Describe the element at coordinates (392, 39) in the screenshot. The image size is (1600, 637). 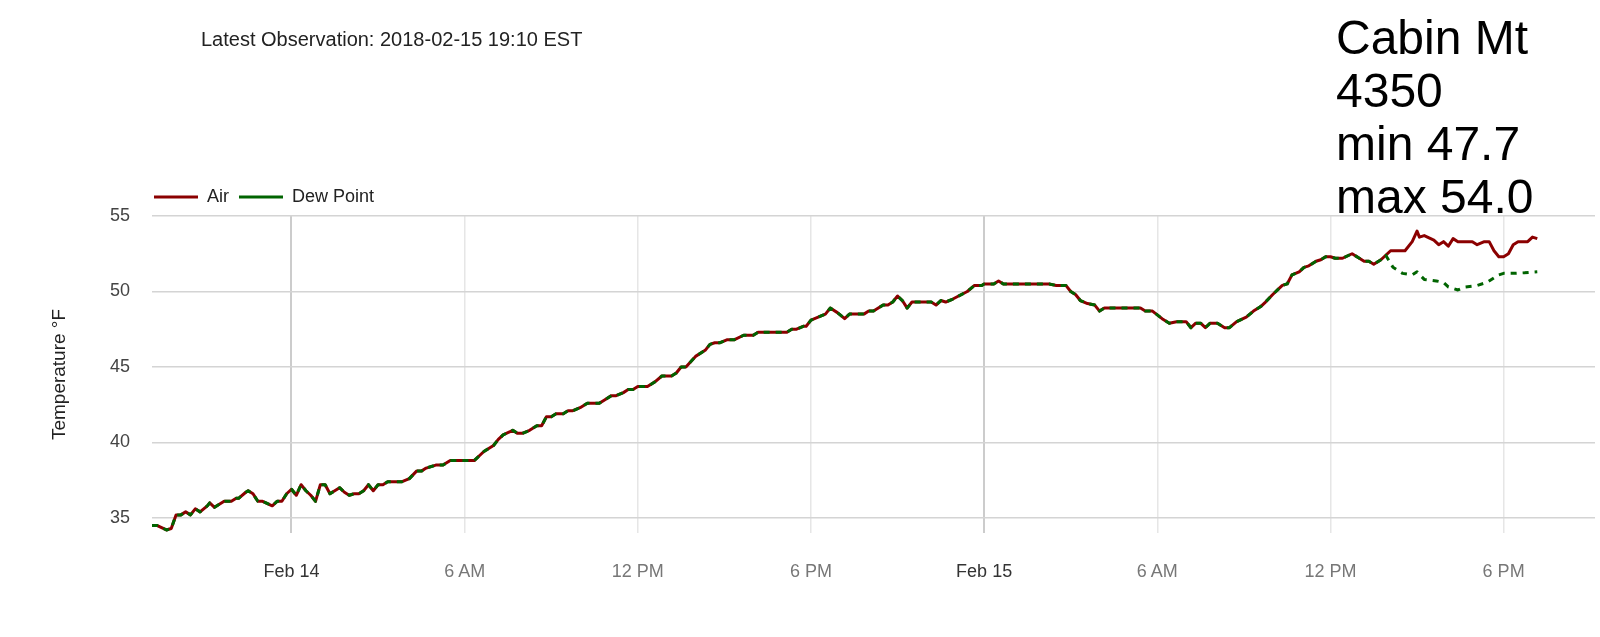
I see `text: Latest Observation: 2018-02-15 19:10 EST` at that location.